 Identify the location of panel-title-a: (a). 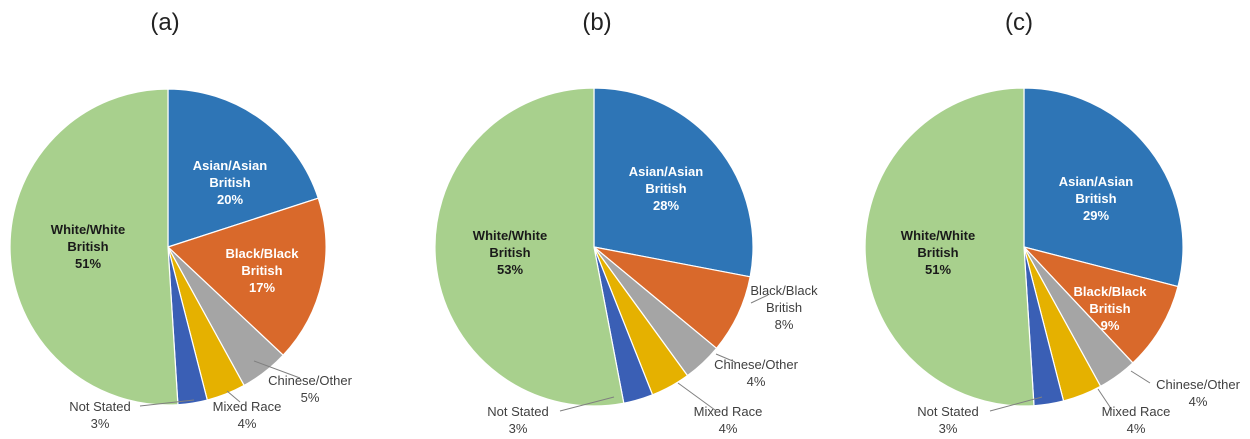
(164, 22).